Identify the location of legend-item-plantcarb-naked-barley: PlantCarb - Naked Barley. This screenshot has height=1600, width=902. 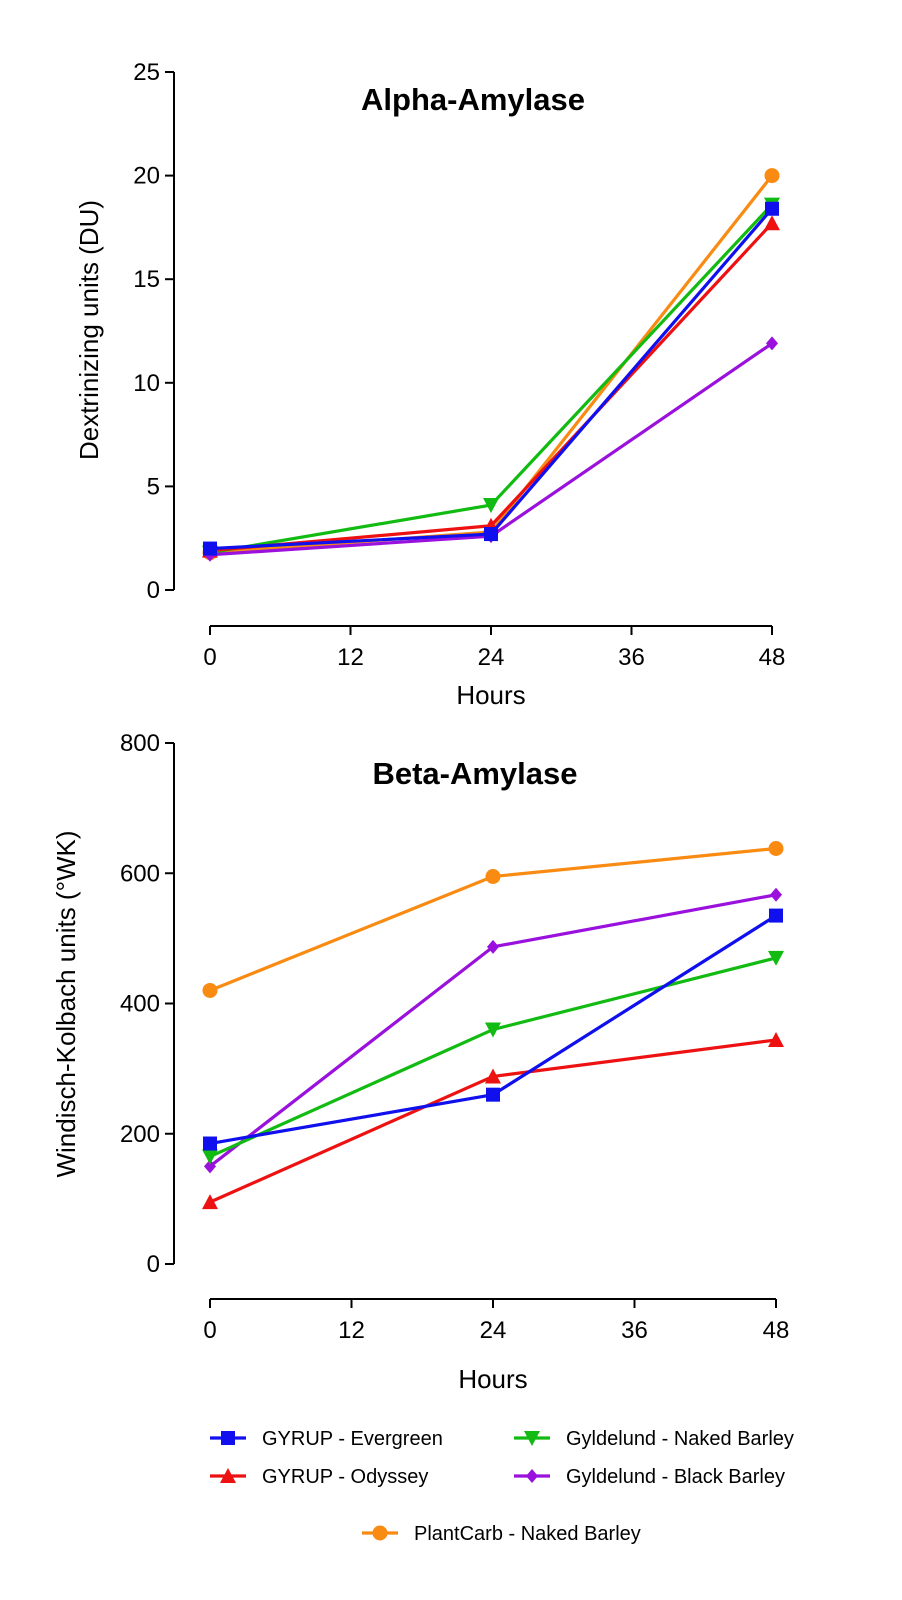
(501, 1534).